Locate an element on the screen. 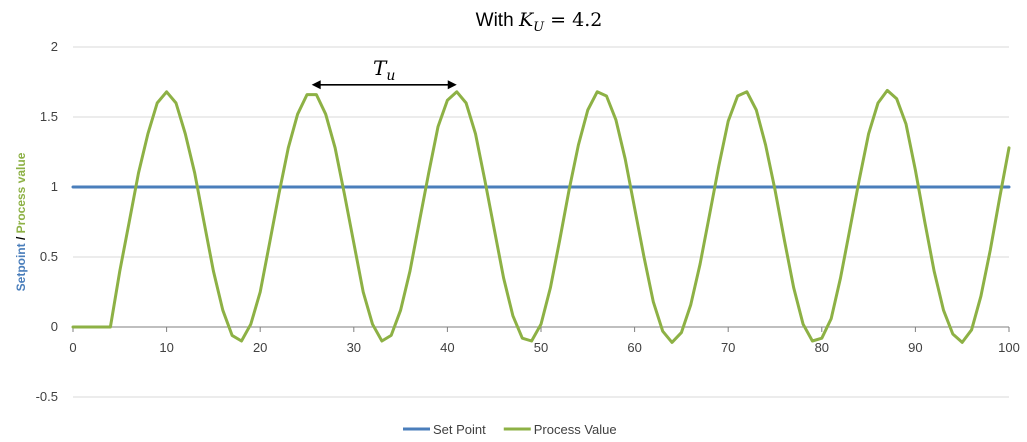 The width and height of the screenshot is (1027, 442). legend-label: Set Point is located at coordinates (459, 429).